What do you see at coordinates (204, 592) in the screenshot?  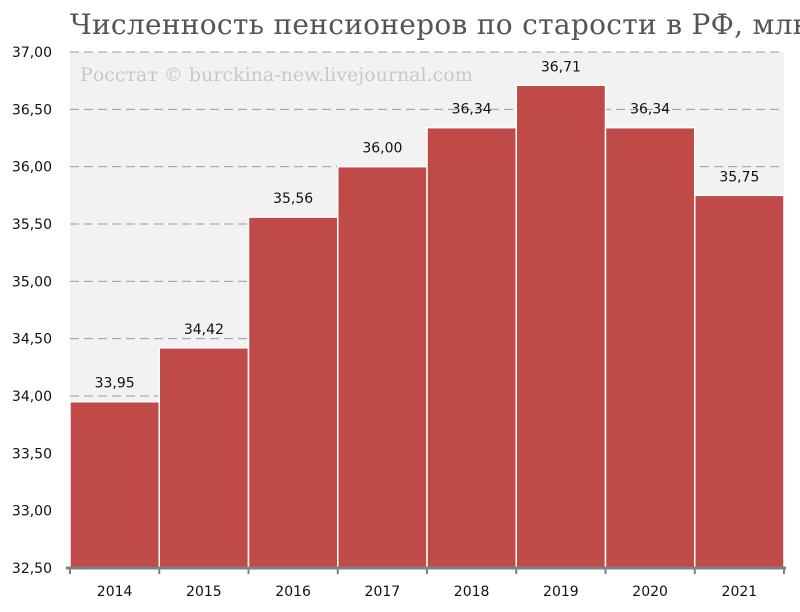 I see `x-tick-label: 2015` at bounding box center [204, 592].